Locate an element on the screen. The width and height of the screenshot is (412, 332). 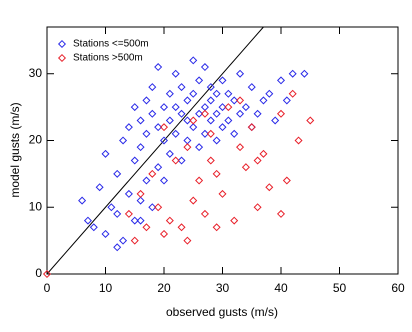
y-tick-label: 10 is located at coordinates (36, 206).